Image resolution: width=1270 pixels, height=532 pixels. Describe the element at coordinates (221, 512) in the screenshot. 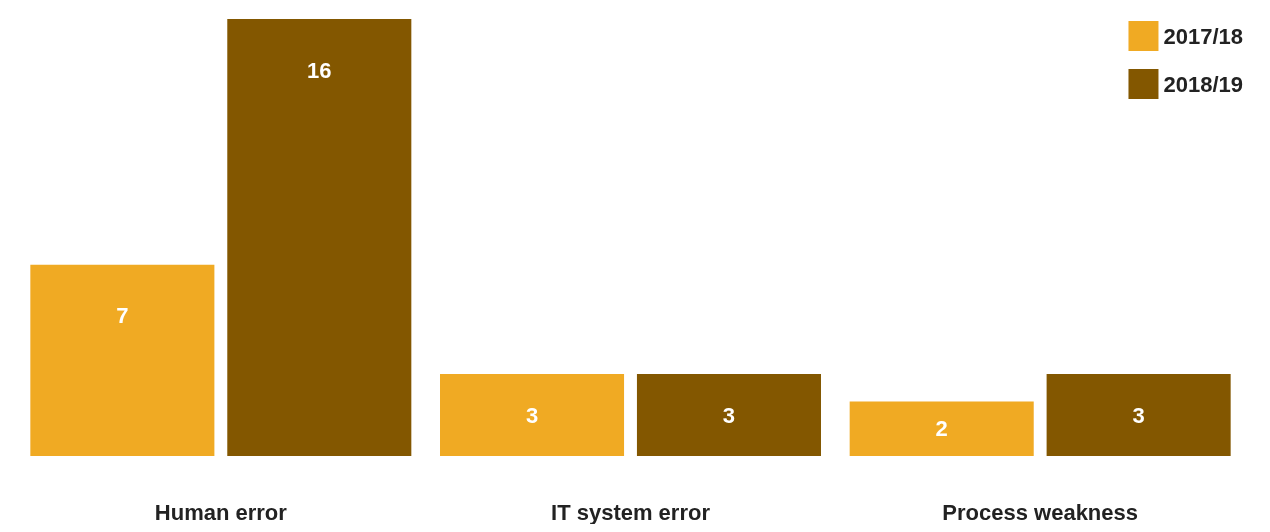

I see `x-tick-label: Human error` at that location.